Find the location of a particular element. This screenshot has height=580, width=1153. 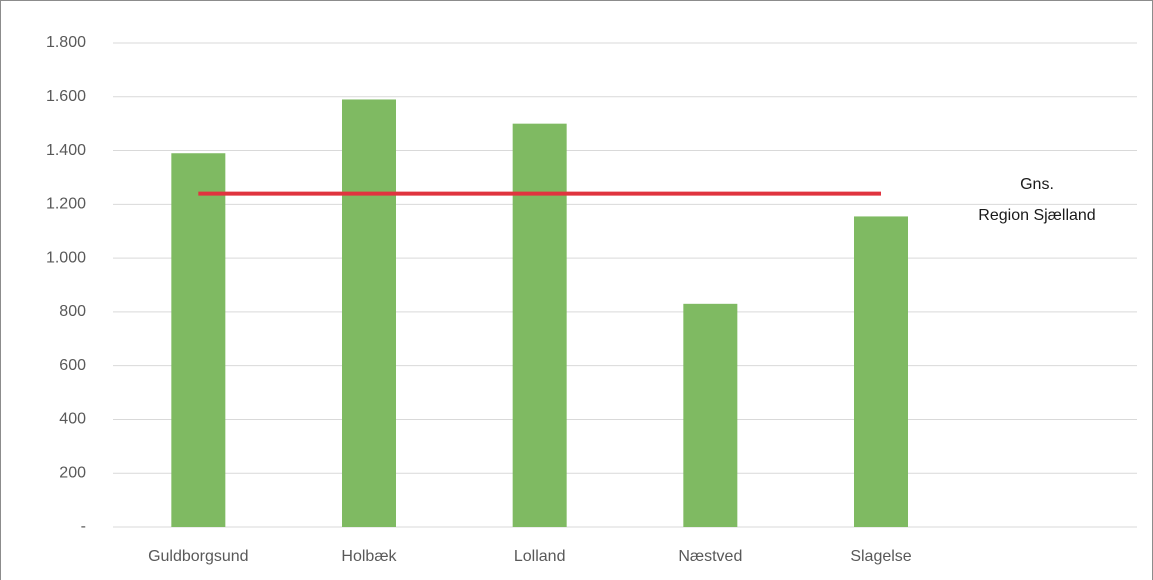

y-tick-label: 400 is located at coordinates (72, 419).